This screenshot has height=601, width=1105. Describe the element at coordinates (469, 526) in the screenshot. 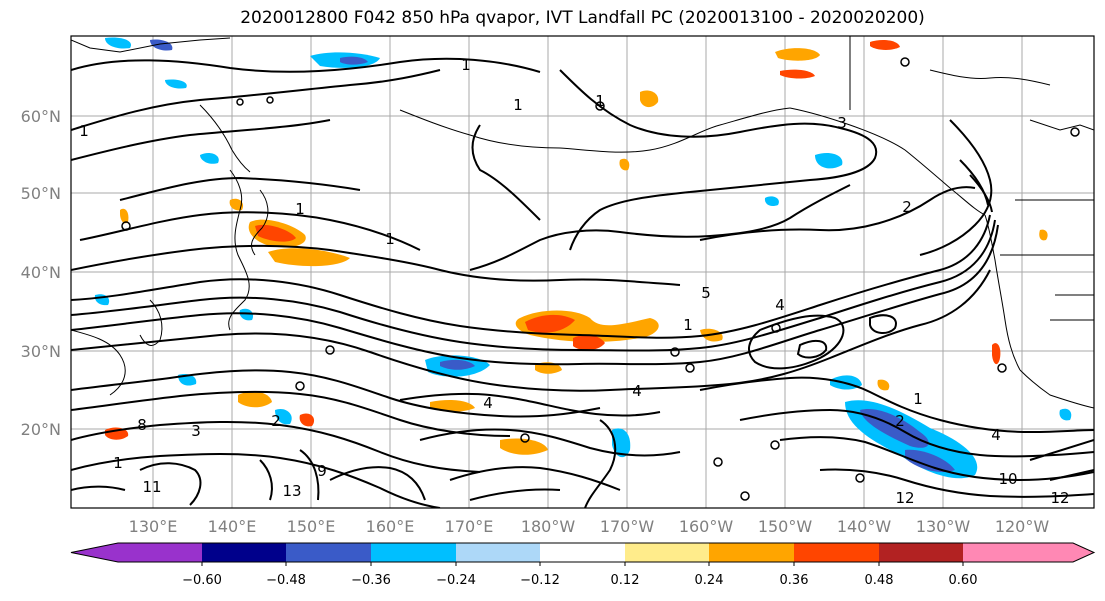

I see `longitude-label: 170°E` at that location.